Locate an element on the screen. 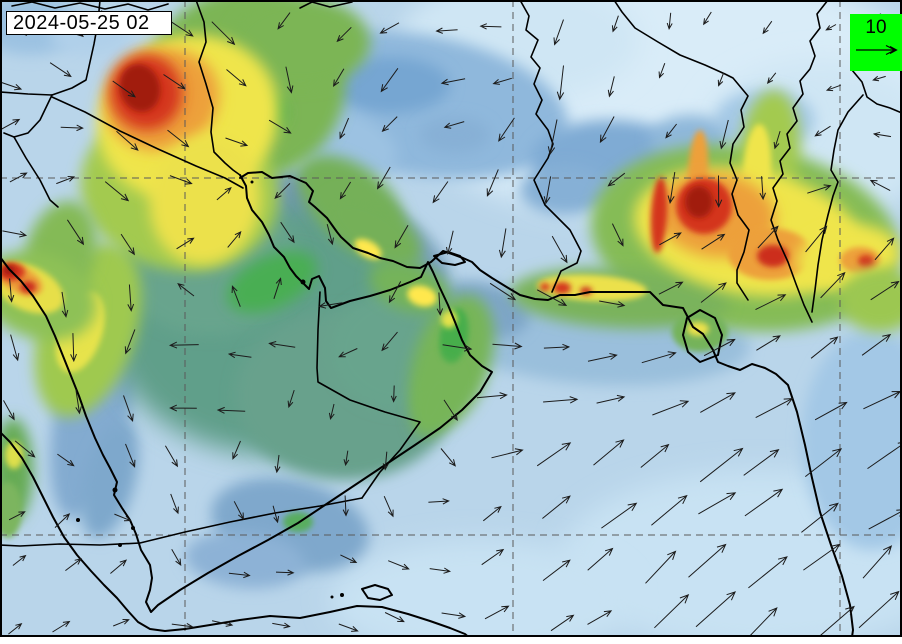 This screenshot has width=902, height=644. coastline-path is located at coordinates (377, 592).